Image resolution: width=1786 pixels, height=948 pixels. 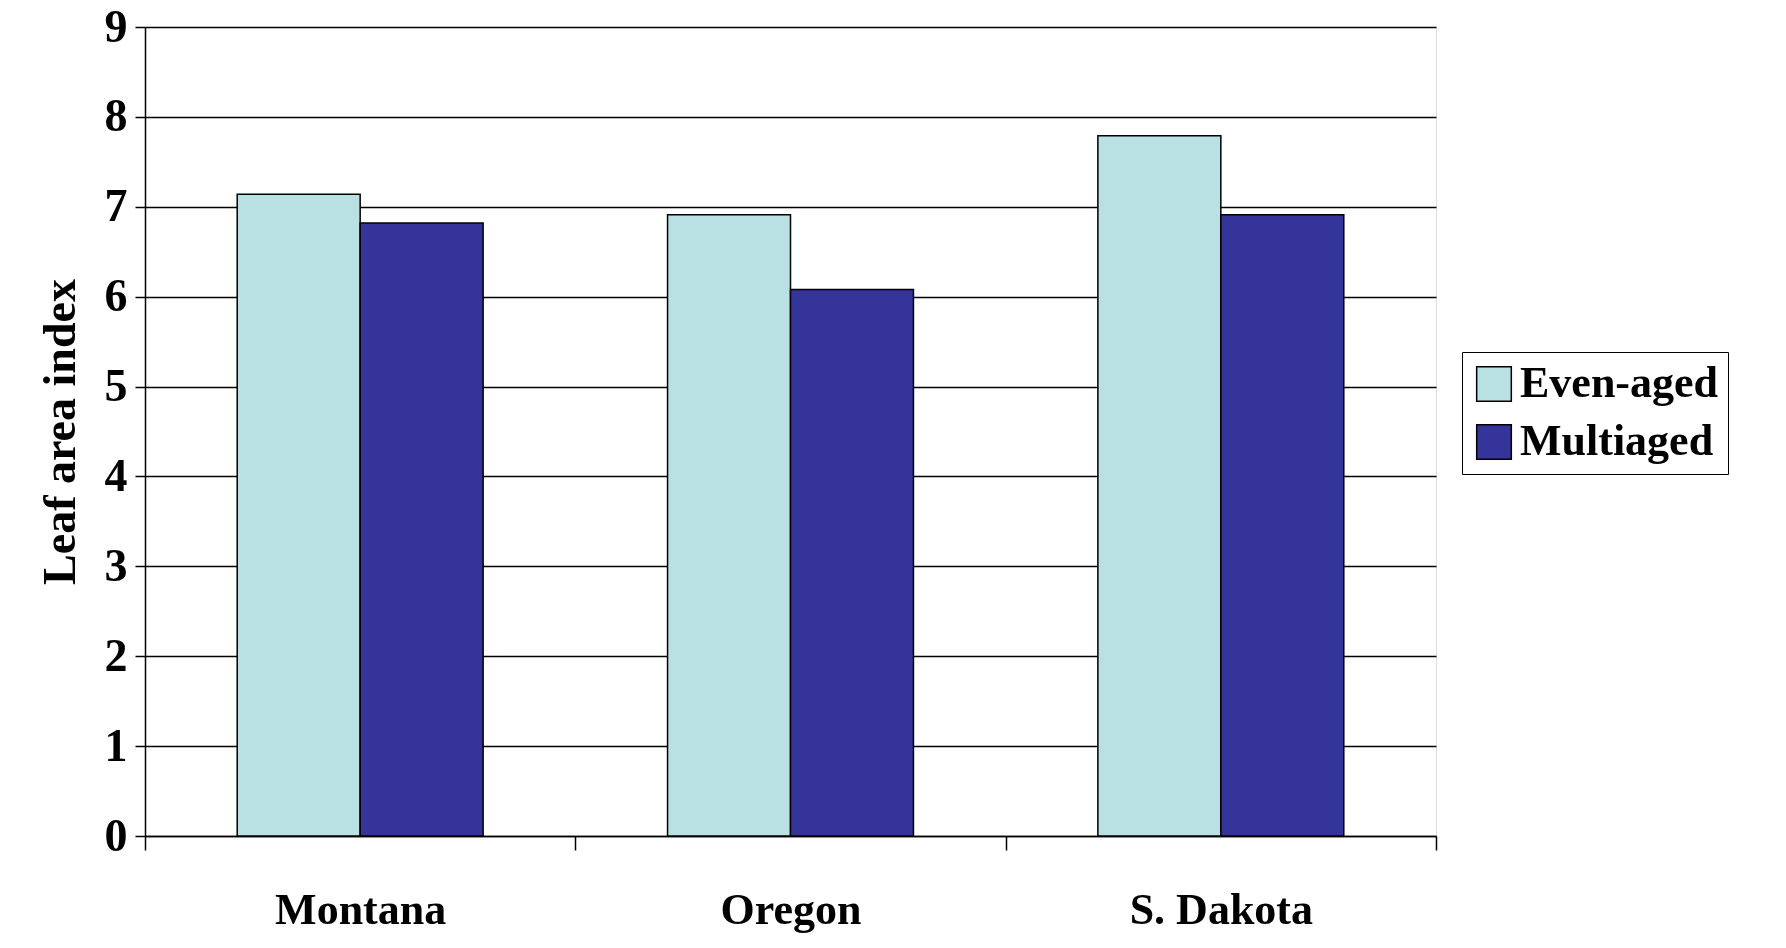 I want to click on x-tick-label: S. Dakota, so click(x=1221, y=909).